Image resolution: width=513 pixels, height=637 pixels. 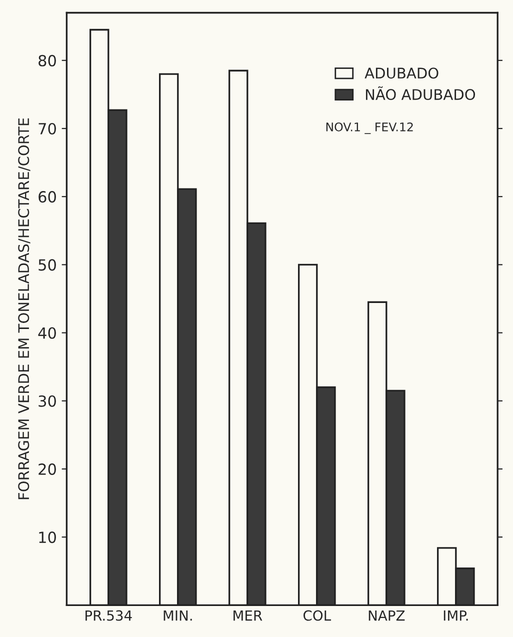 What do you see at coordinates (47, 401) in the screenshot?
I see `y-tick-label: 30` at bounding box center [47, 401].